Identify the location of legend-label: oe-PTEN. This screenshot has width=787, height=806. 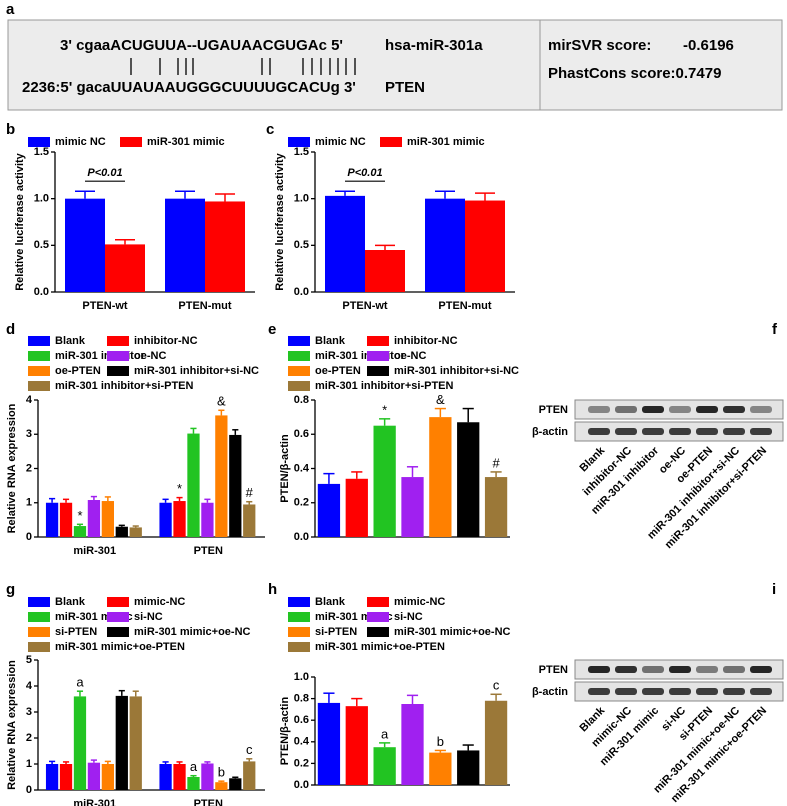
(338, 371).